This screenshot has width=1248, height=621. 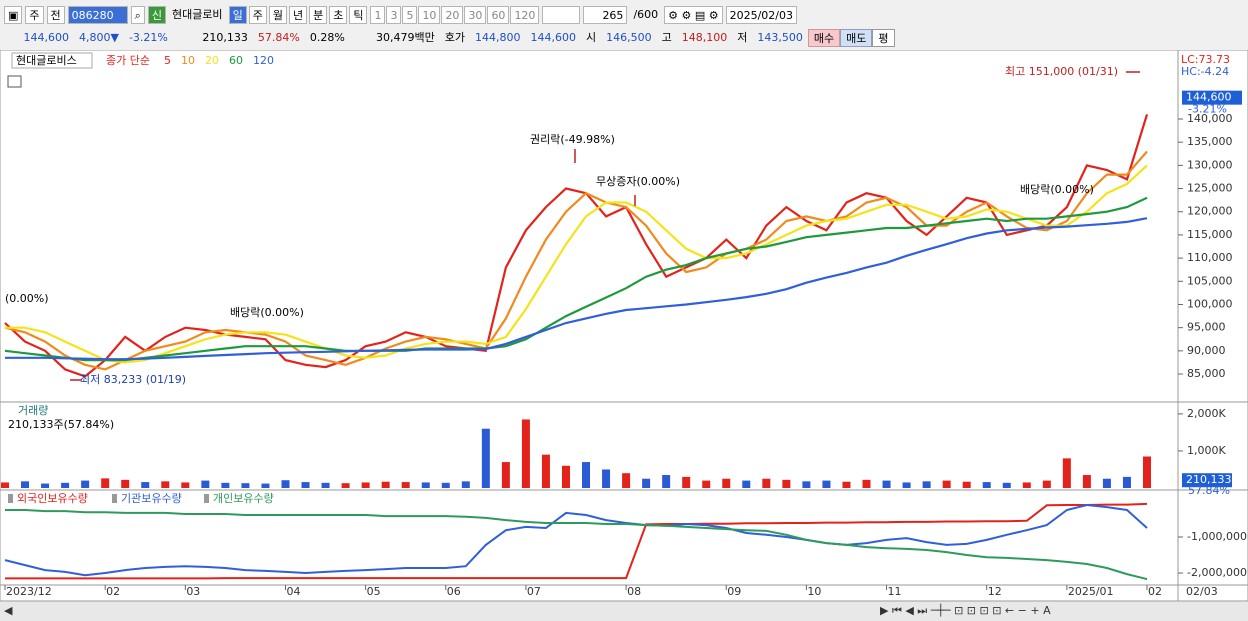 I want to click on interval-button: 120, so click(x=525, y=15).